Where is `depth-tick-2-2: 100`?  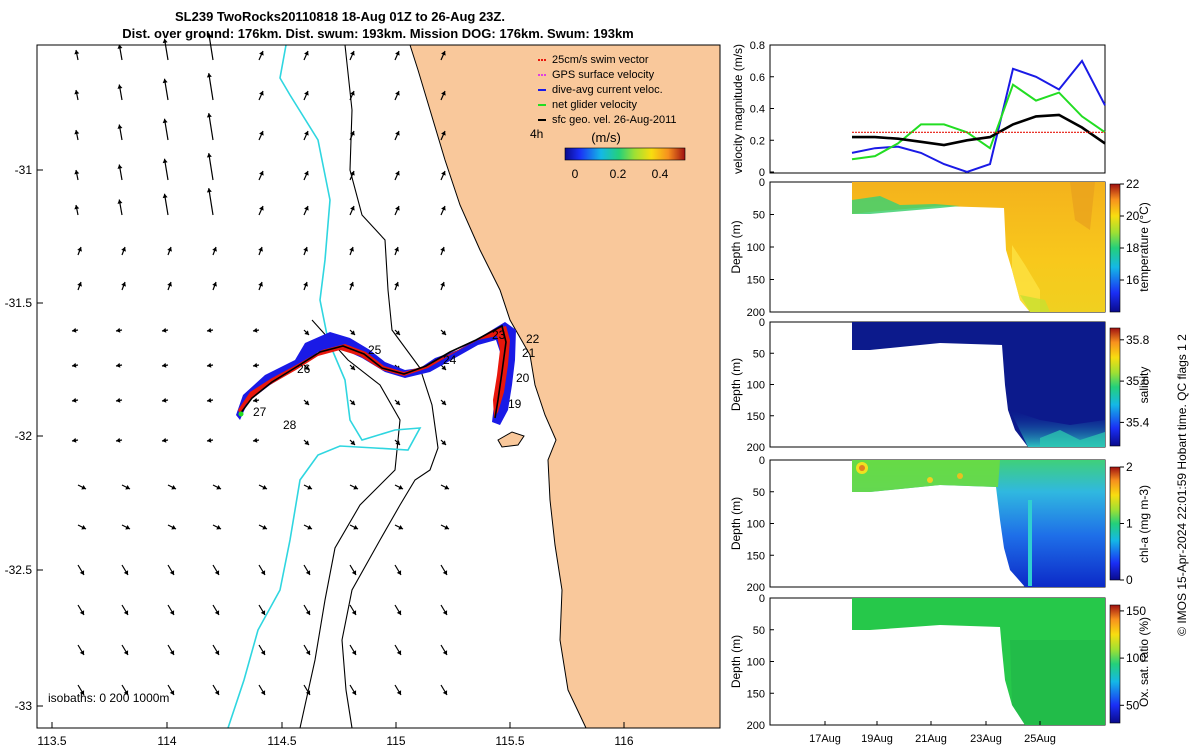
depth-tick-2-2: 100 is located at coordinates (756, 525).